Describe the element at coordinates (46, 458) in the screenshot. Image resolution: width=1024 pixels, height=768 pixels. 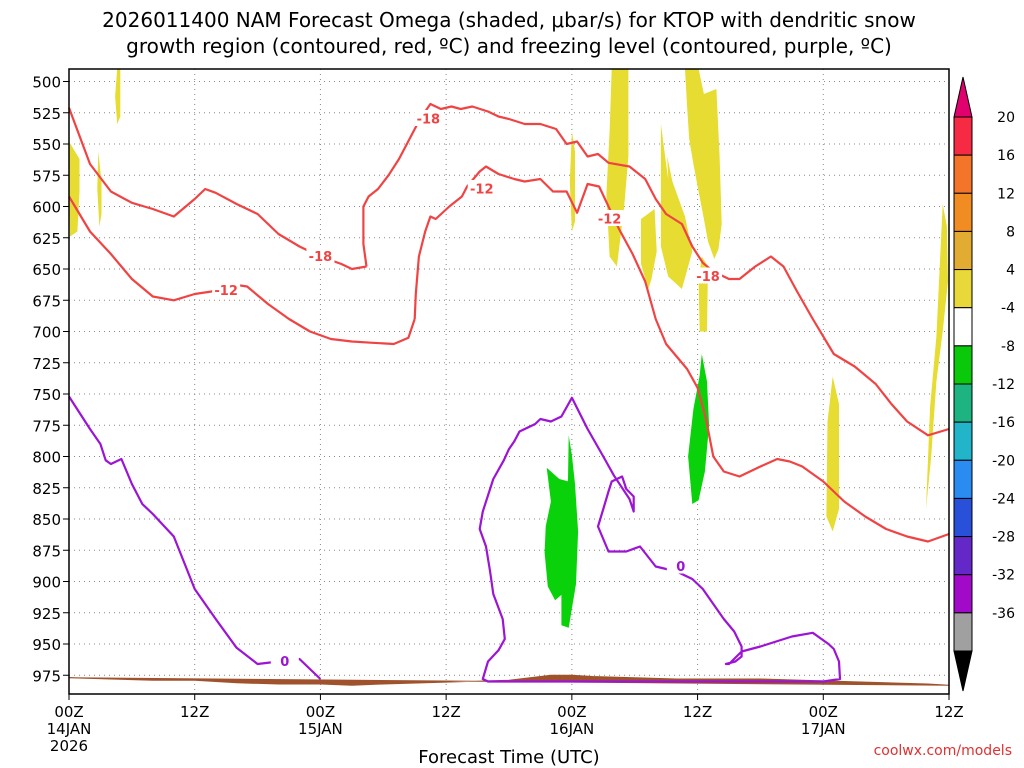
I see `y-tick-label: 800` at that location.